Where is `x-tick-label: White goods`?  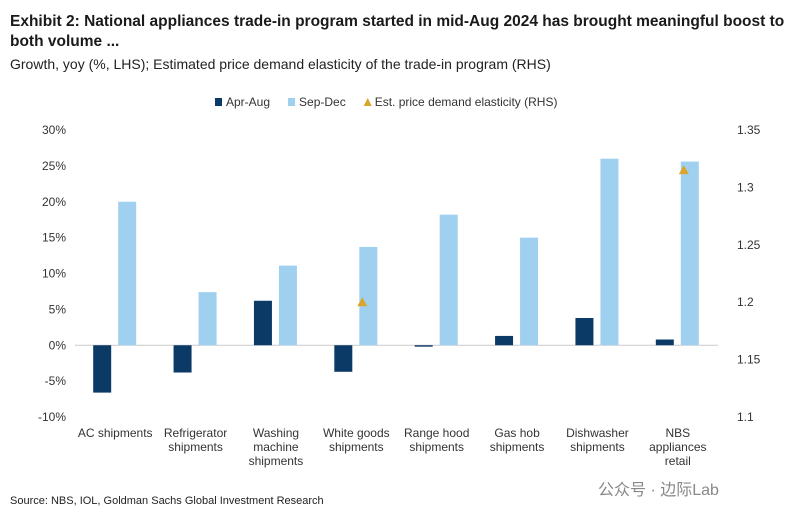
x-tick-label: White goods is located at coordinates (356, 433).